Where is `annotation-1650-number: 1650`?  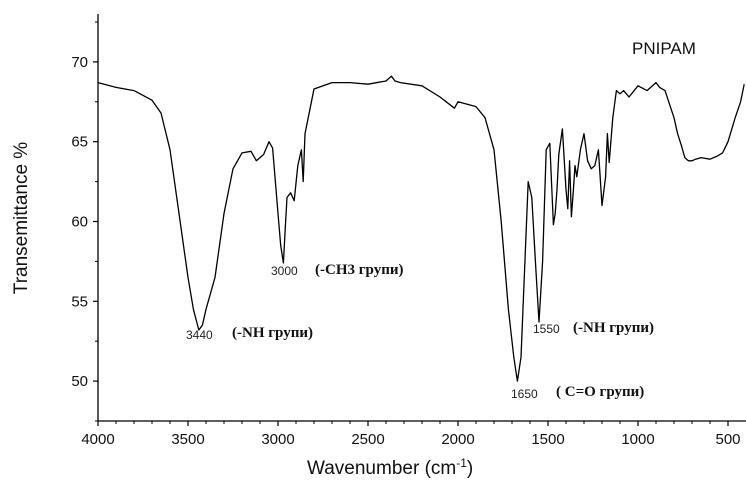
annotation-1650-number: 1650 is located at coordinates (524, 394).